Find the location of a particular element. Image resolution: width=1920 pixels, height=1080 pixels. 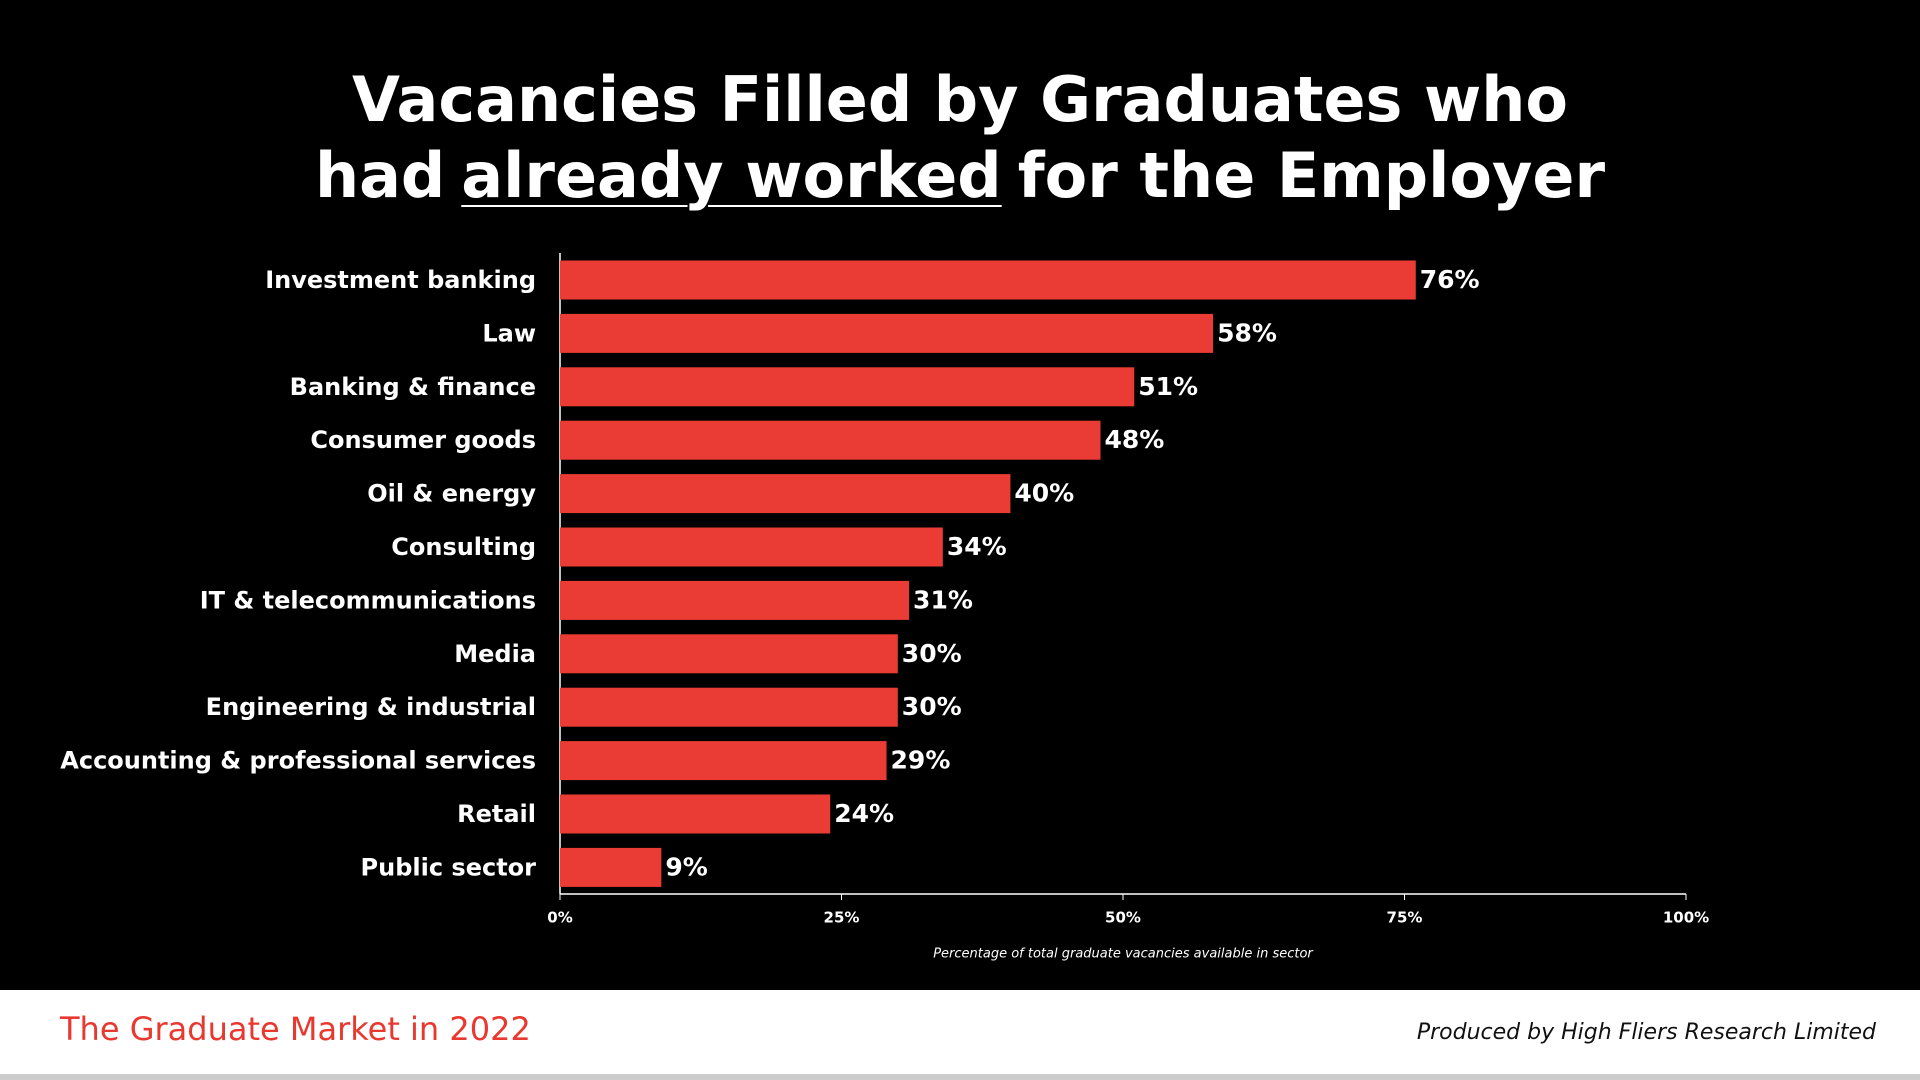

value-label: 40% is located at coordinates (1044, 493).